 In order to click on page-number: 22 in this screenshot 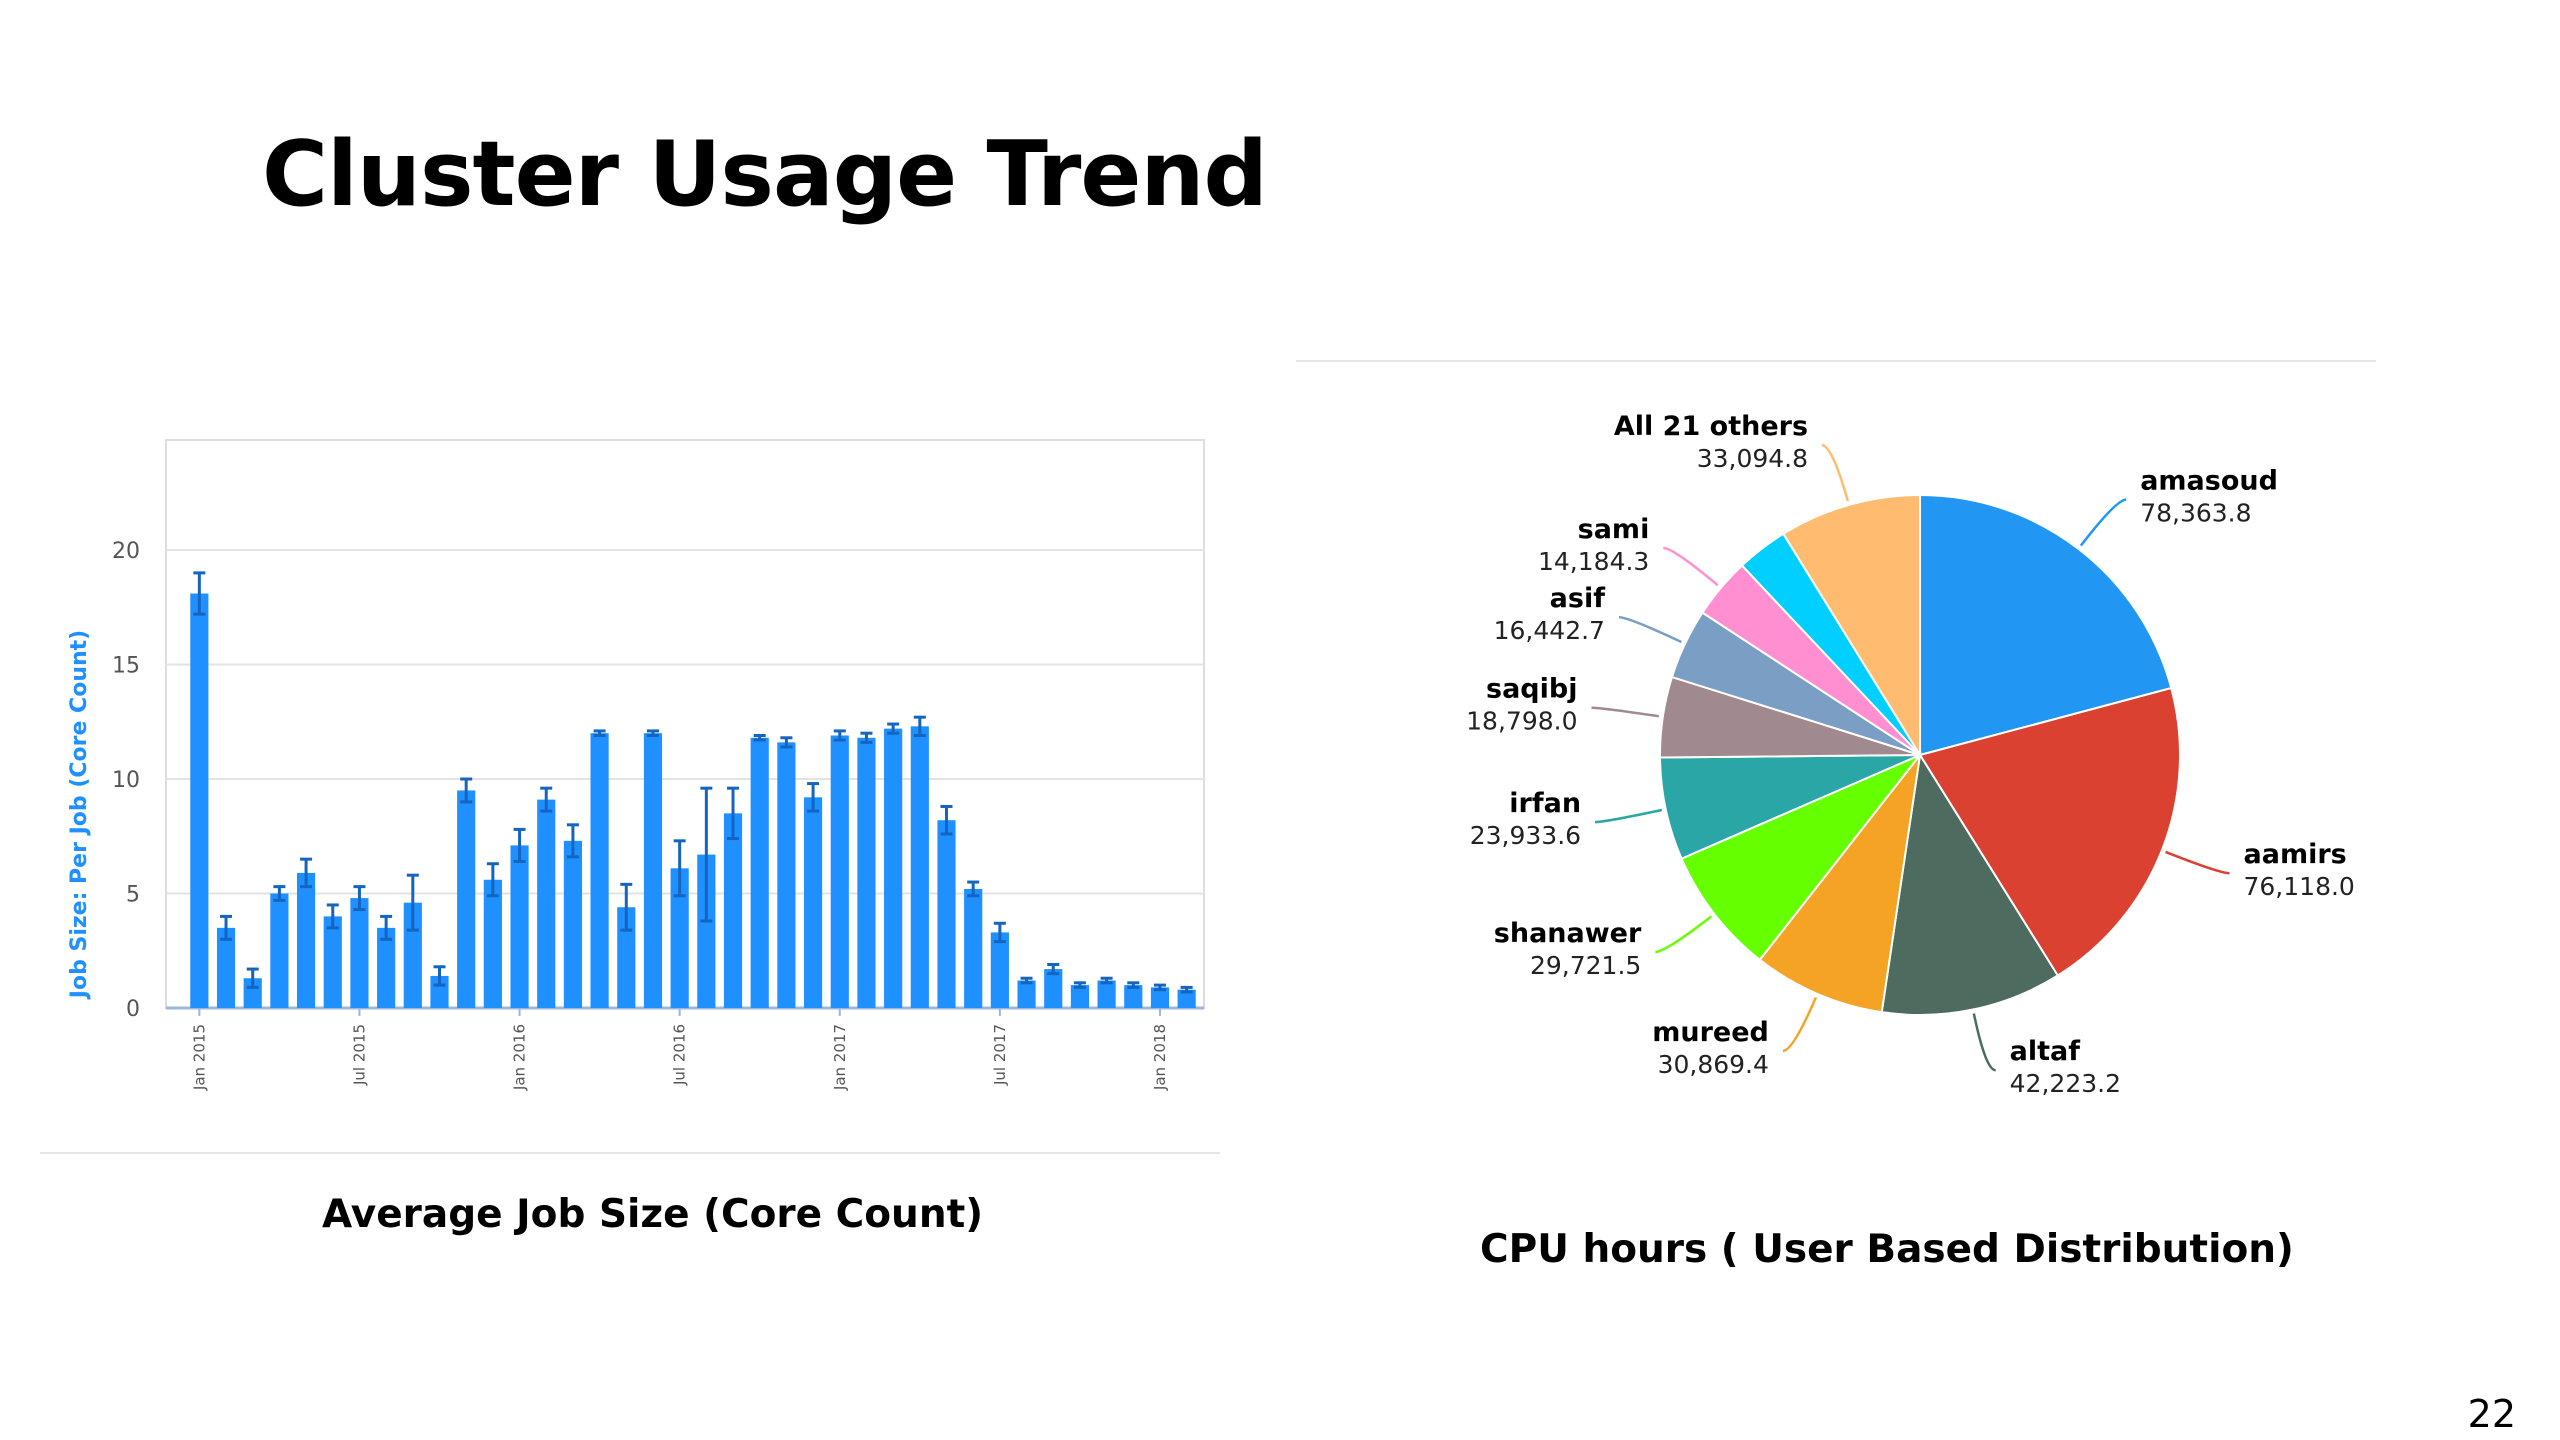, I will do `click(2491, 1414)`.